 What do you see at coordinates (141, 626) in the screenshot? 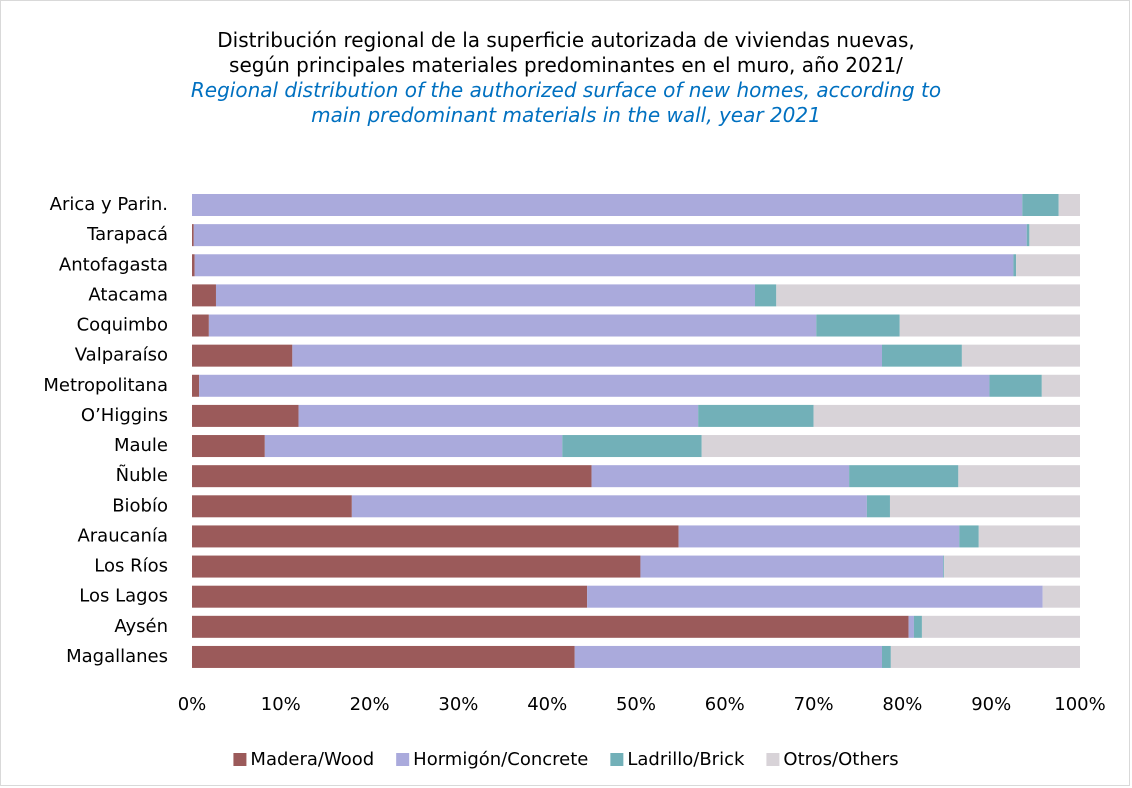
I see `y-tick-label: Aysén` at bounding box center [141, 626].